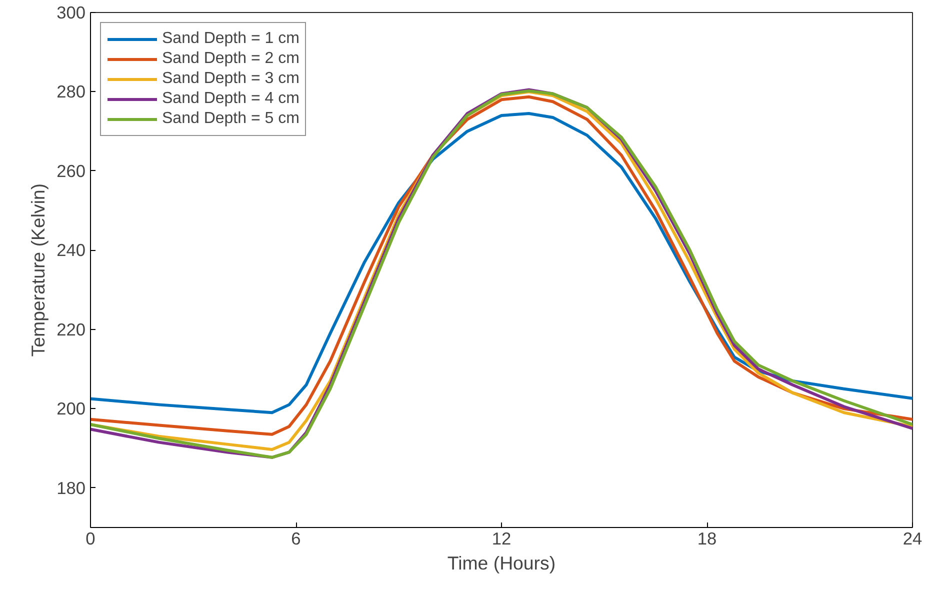 The height and width of the screenshot is (597, 926). Describe the element at coordinates (231, 99) in the screenshot. I see `legend-label: Sand Depth = 4 cm` at that location.